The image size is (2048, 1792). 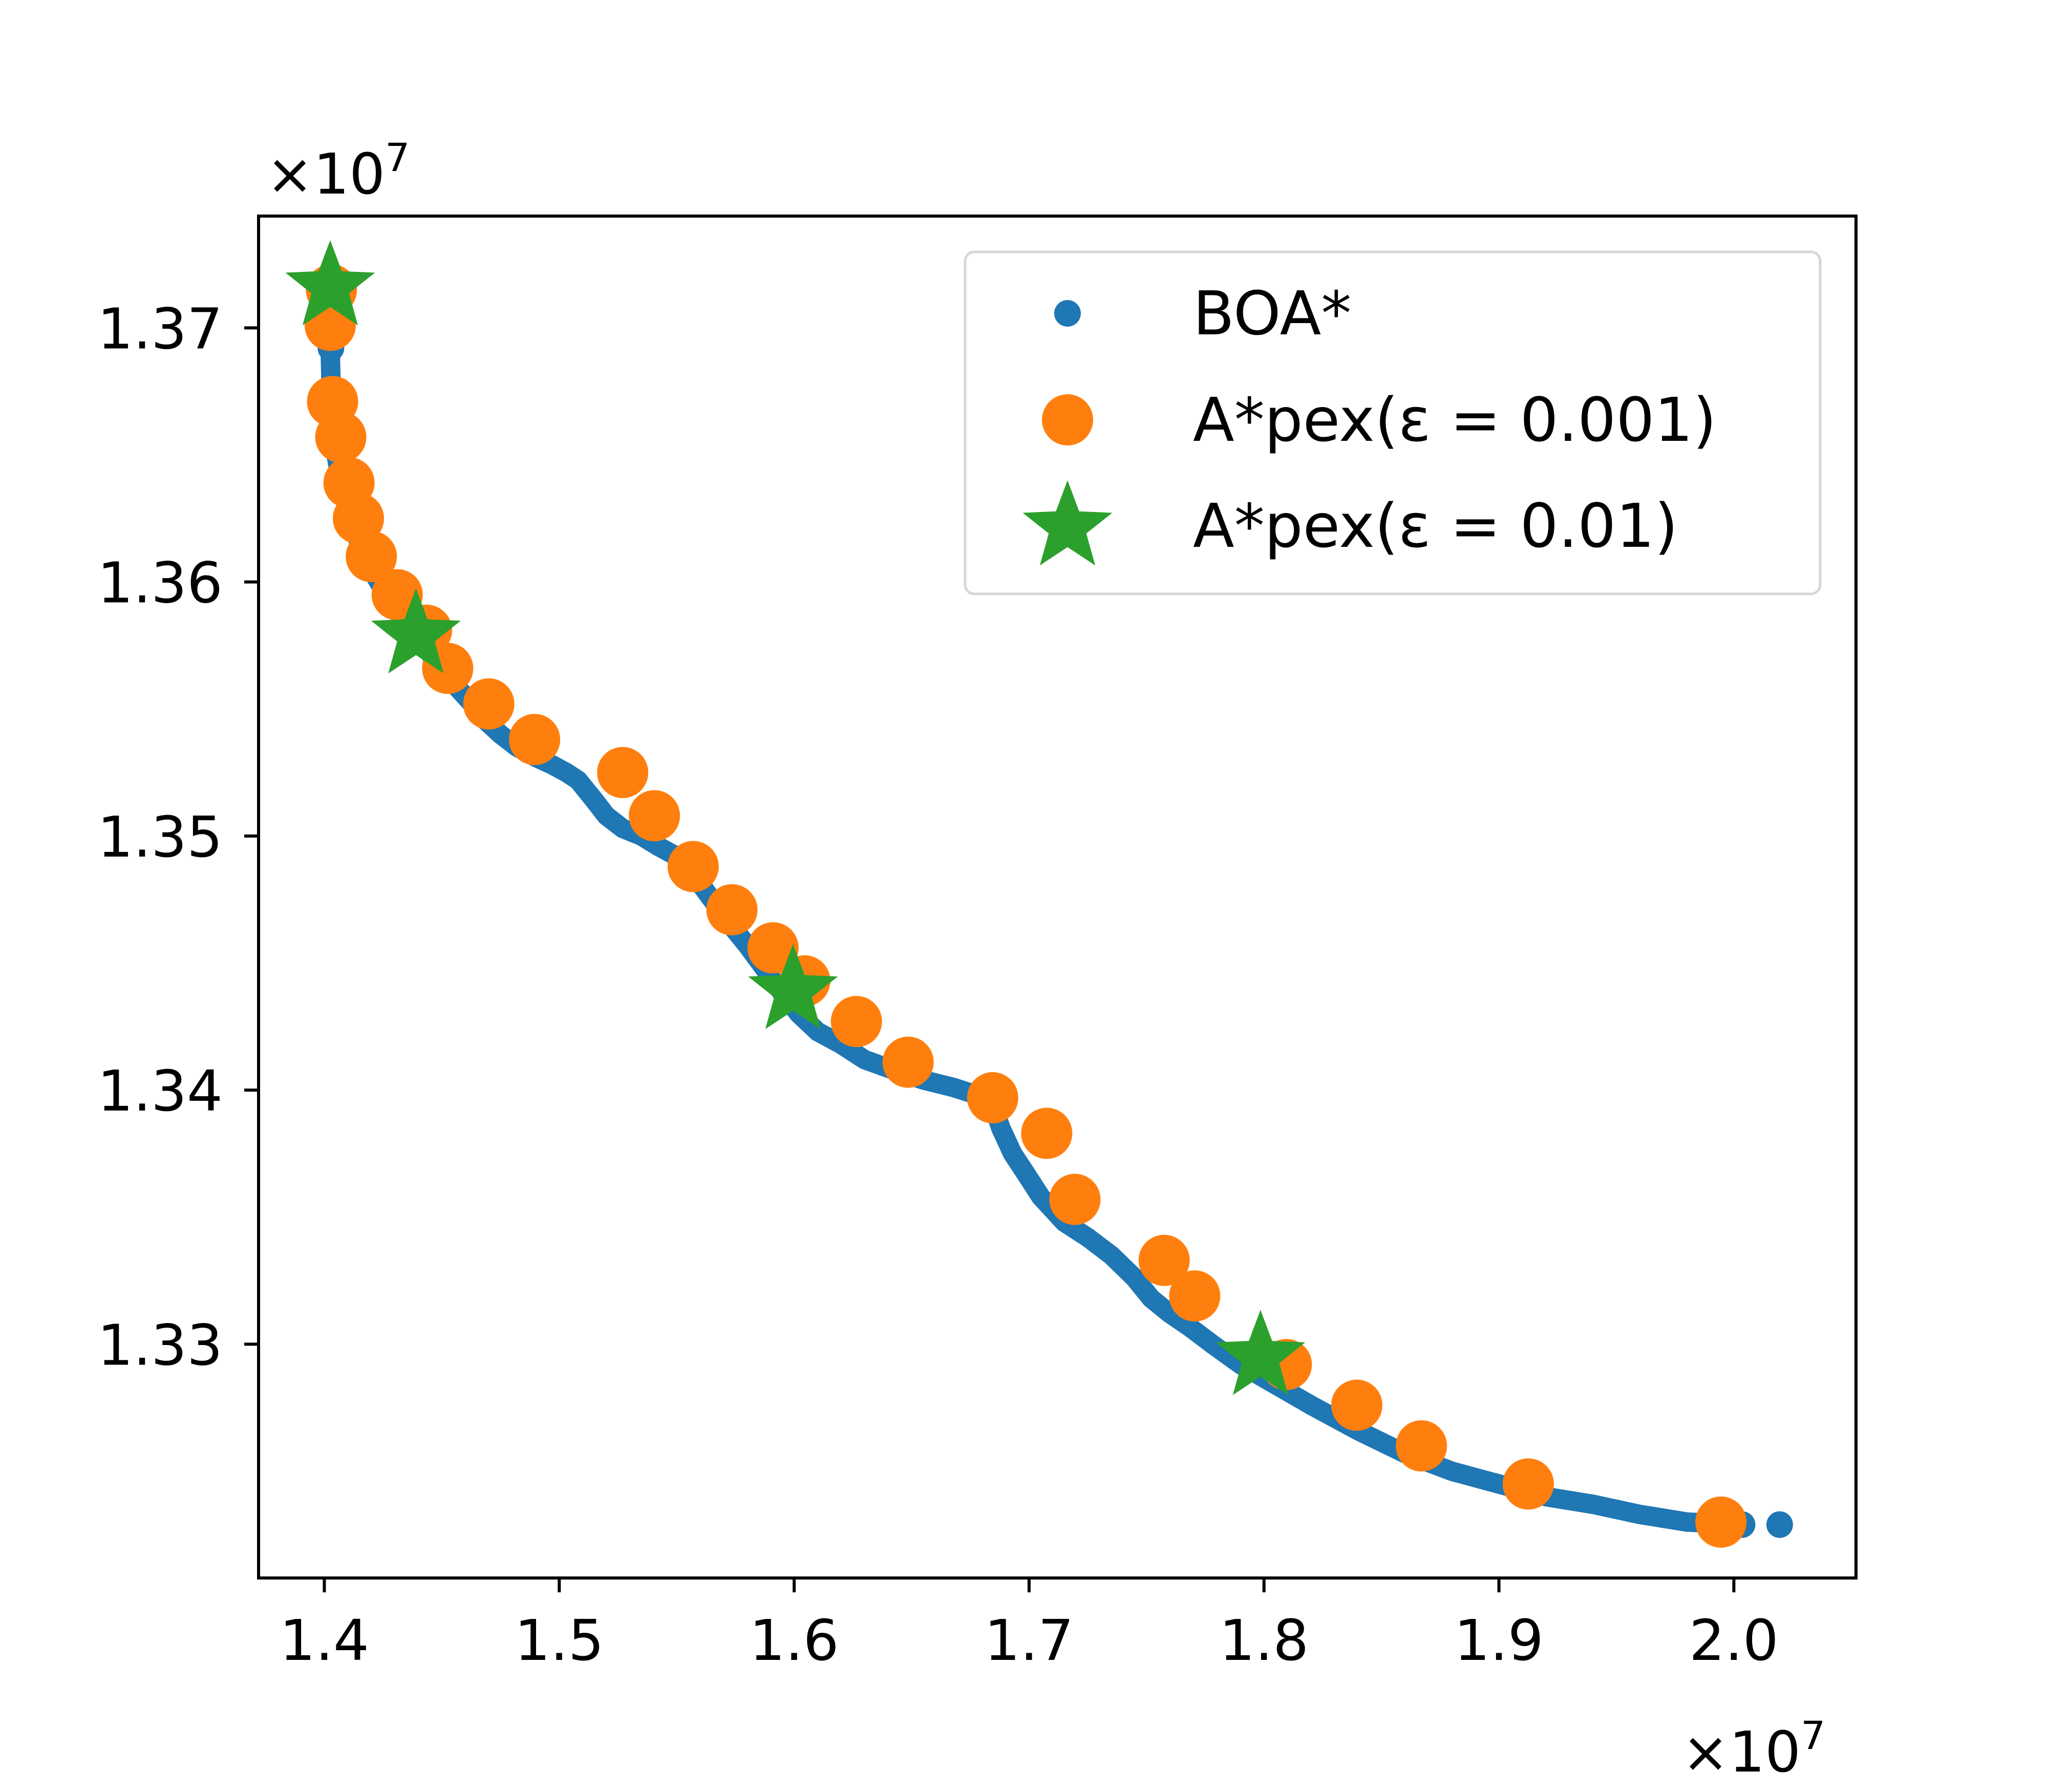 What do you see at coordinates (160, 328) in the screenshot?
I see `y-tick-label: 1.37` at bounding box center [160, 328].